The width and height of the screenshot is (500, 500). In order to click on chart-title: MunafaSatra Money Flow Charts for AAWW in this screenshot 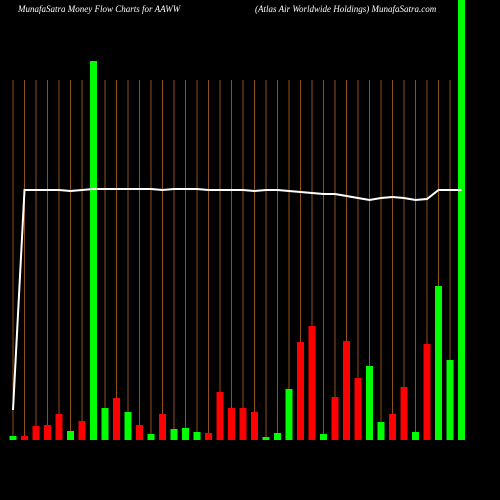, I will do `click(99, 9)`.